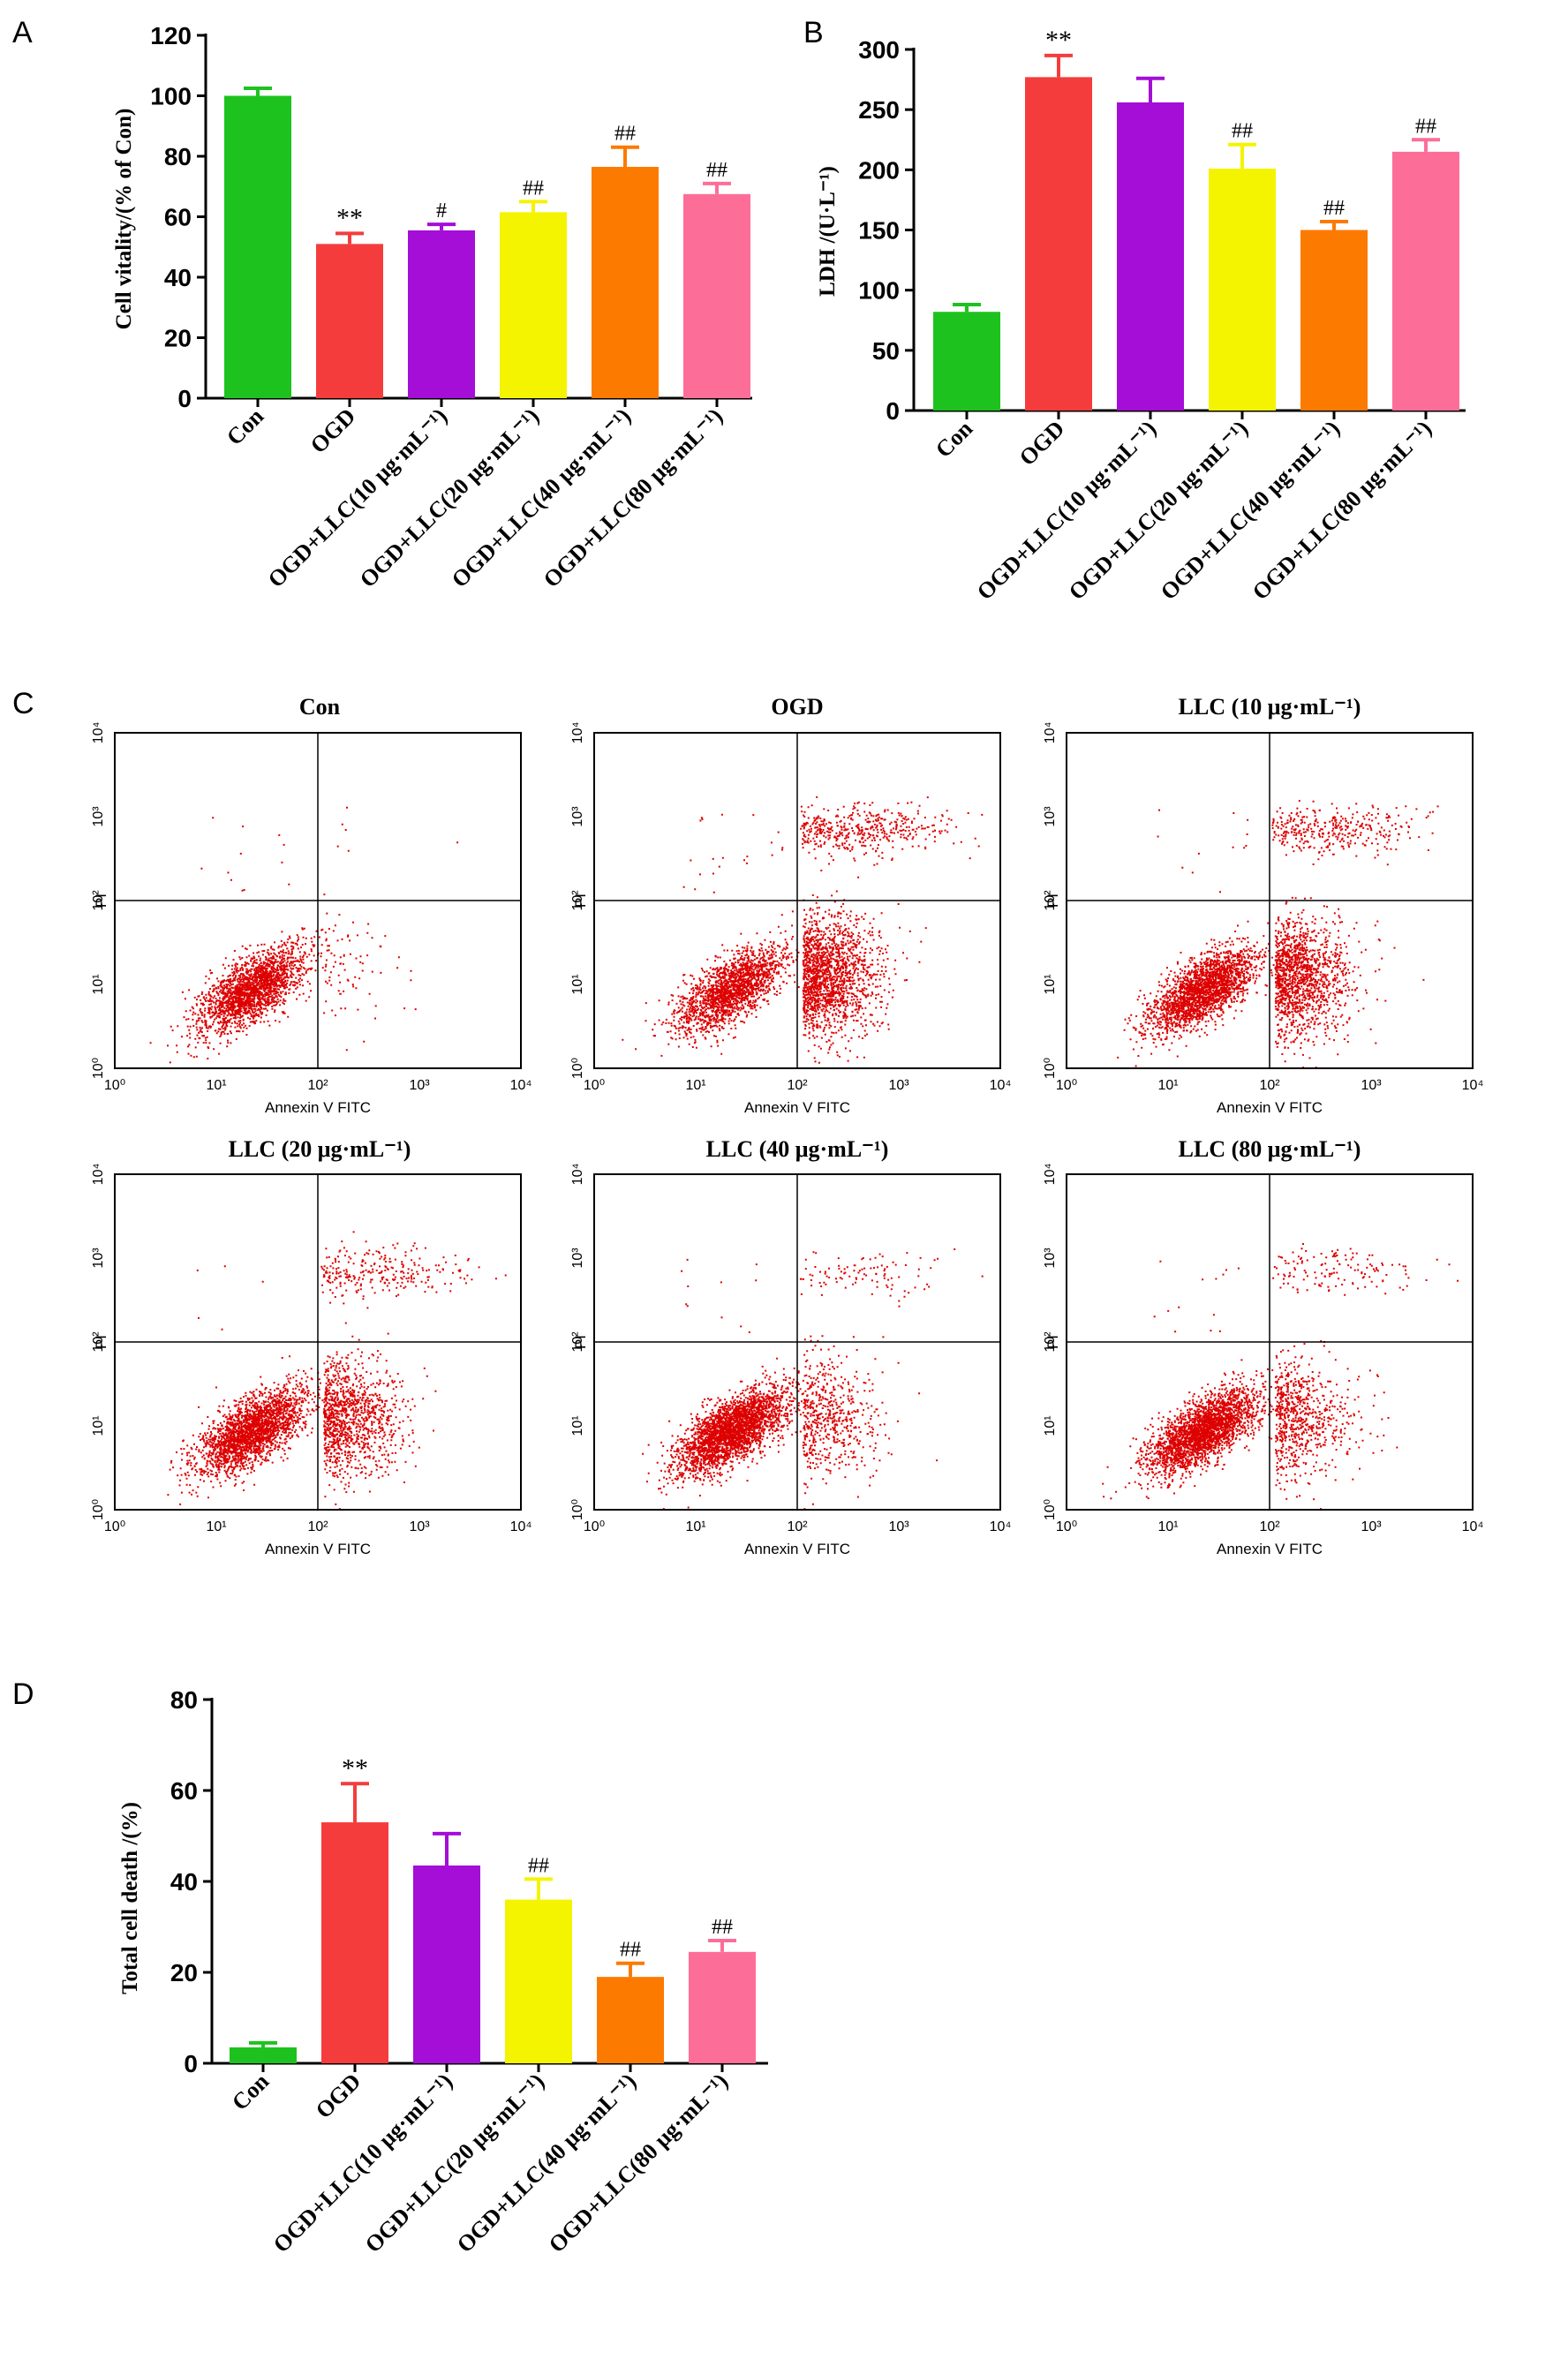  What do you see at coordinates (178, 156) in the screenshot?
I see `panel-a-y-tick-label: 80` at bounding box center [178, 156].